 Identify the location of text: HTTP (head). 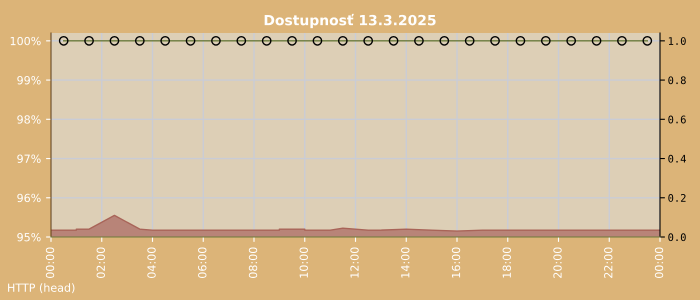
(41, 288).